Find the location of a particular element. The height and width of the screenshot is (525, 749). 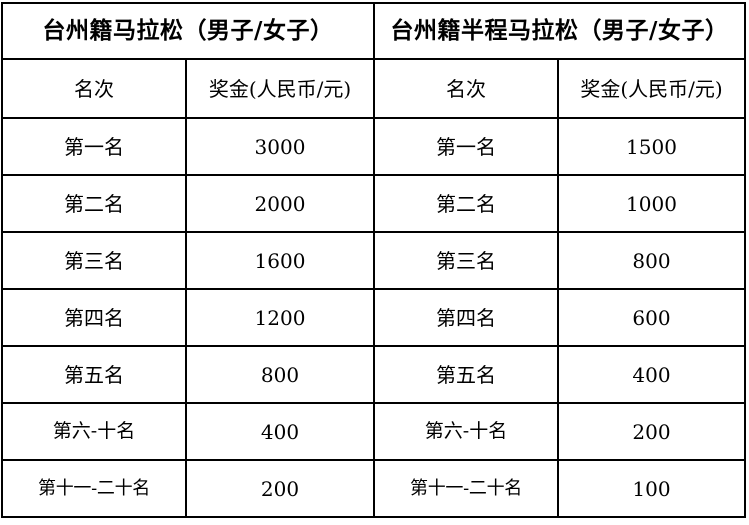

group-header-row: 台州籍马拉松（男子/女子） 台州籍半程马拉松（男子/女子） is located at coordinates (373, 31).